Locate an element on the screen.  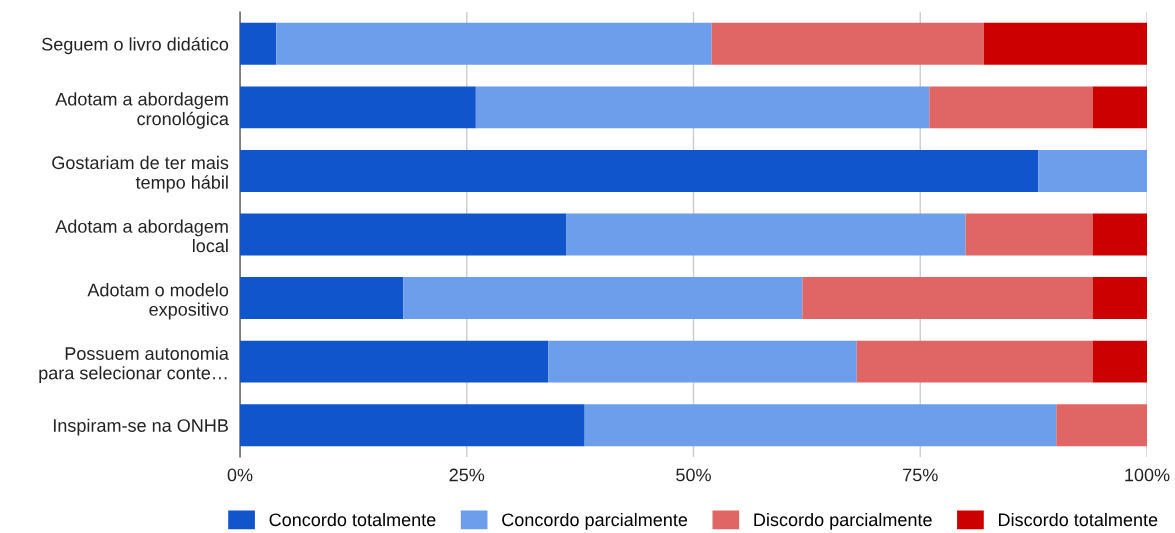
y-tick-label: Seguem o livro didático is located at coordinates (135, 46).